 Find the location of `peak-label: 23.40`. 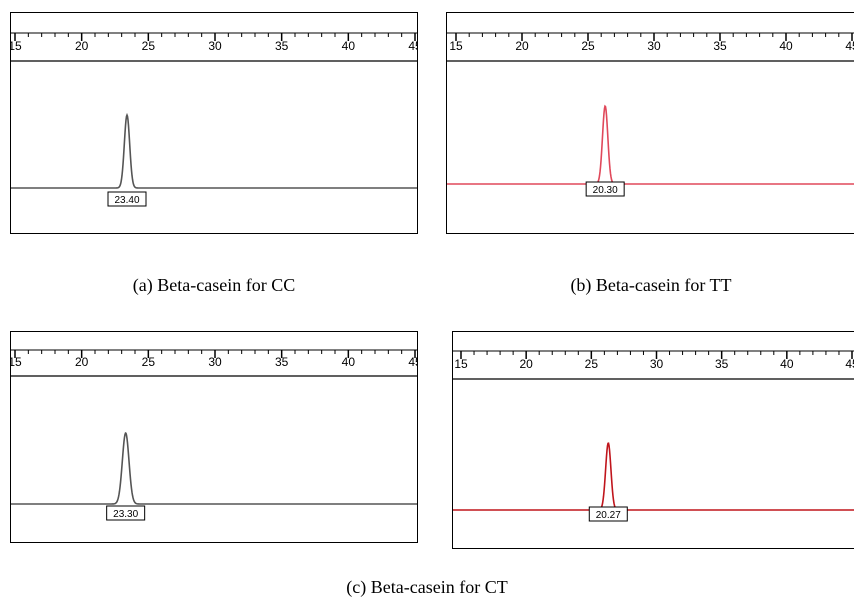

peak-label: 23.40 is located at coordinates (126, 200).